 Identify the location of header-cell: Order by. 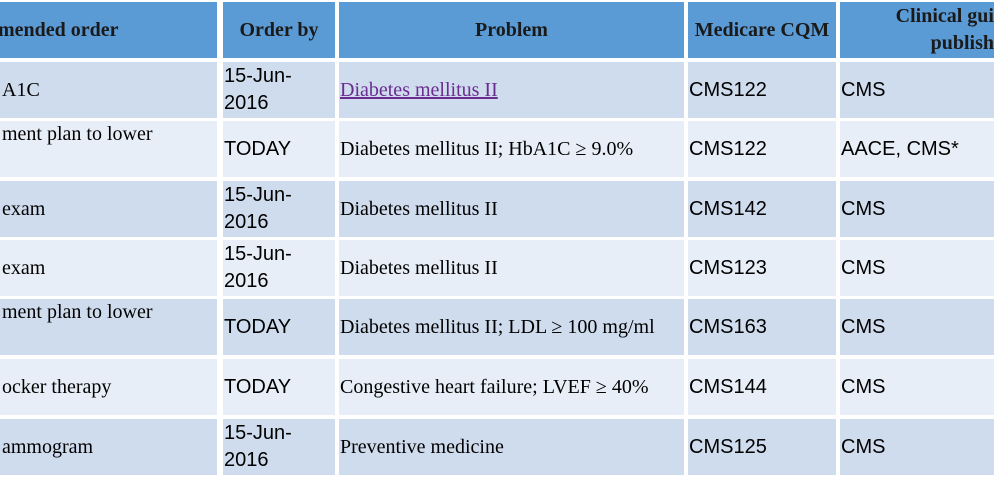
(279, 30).